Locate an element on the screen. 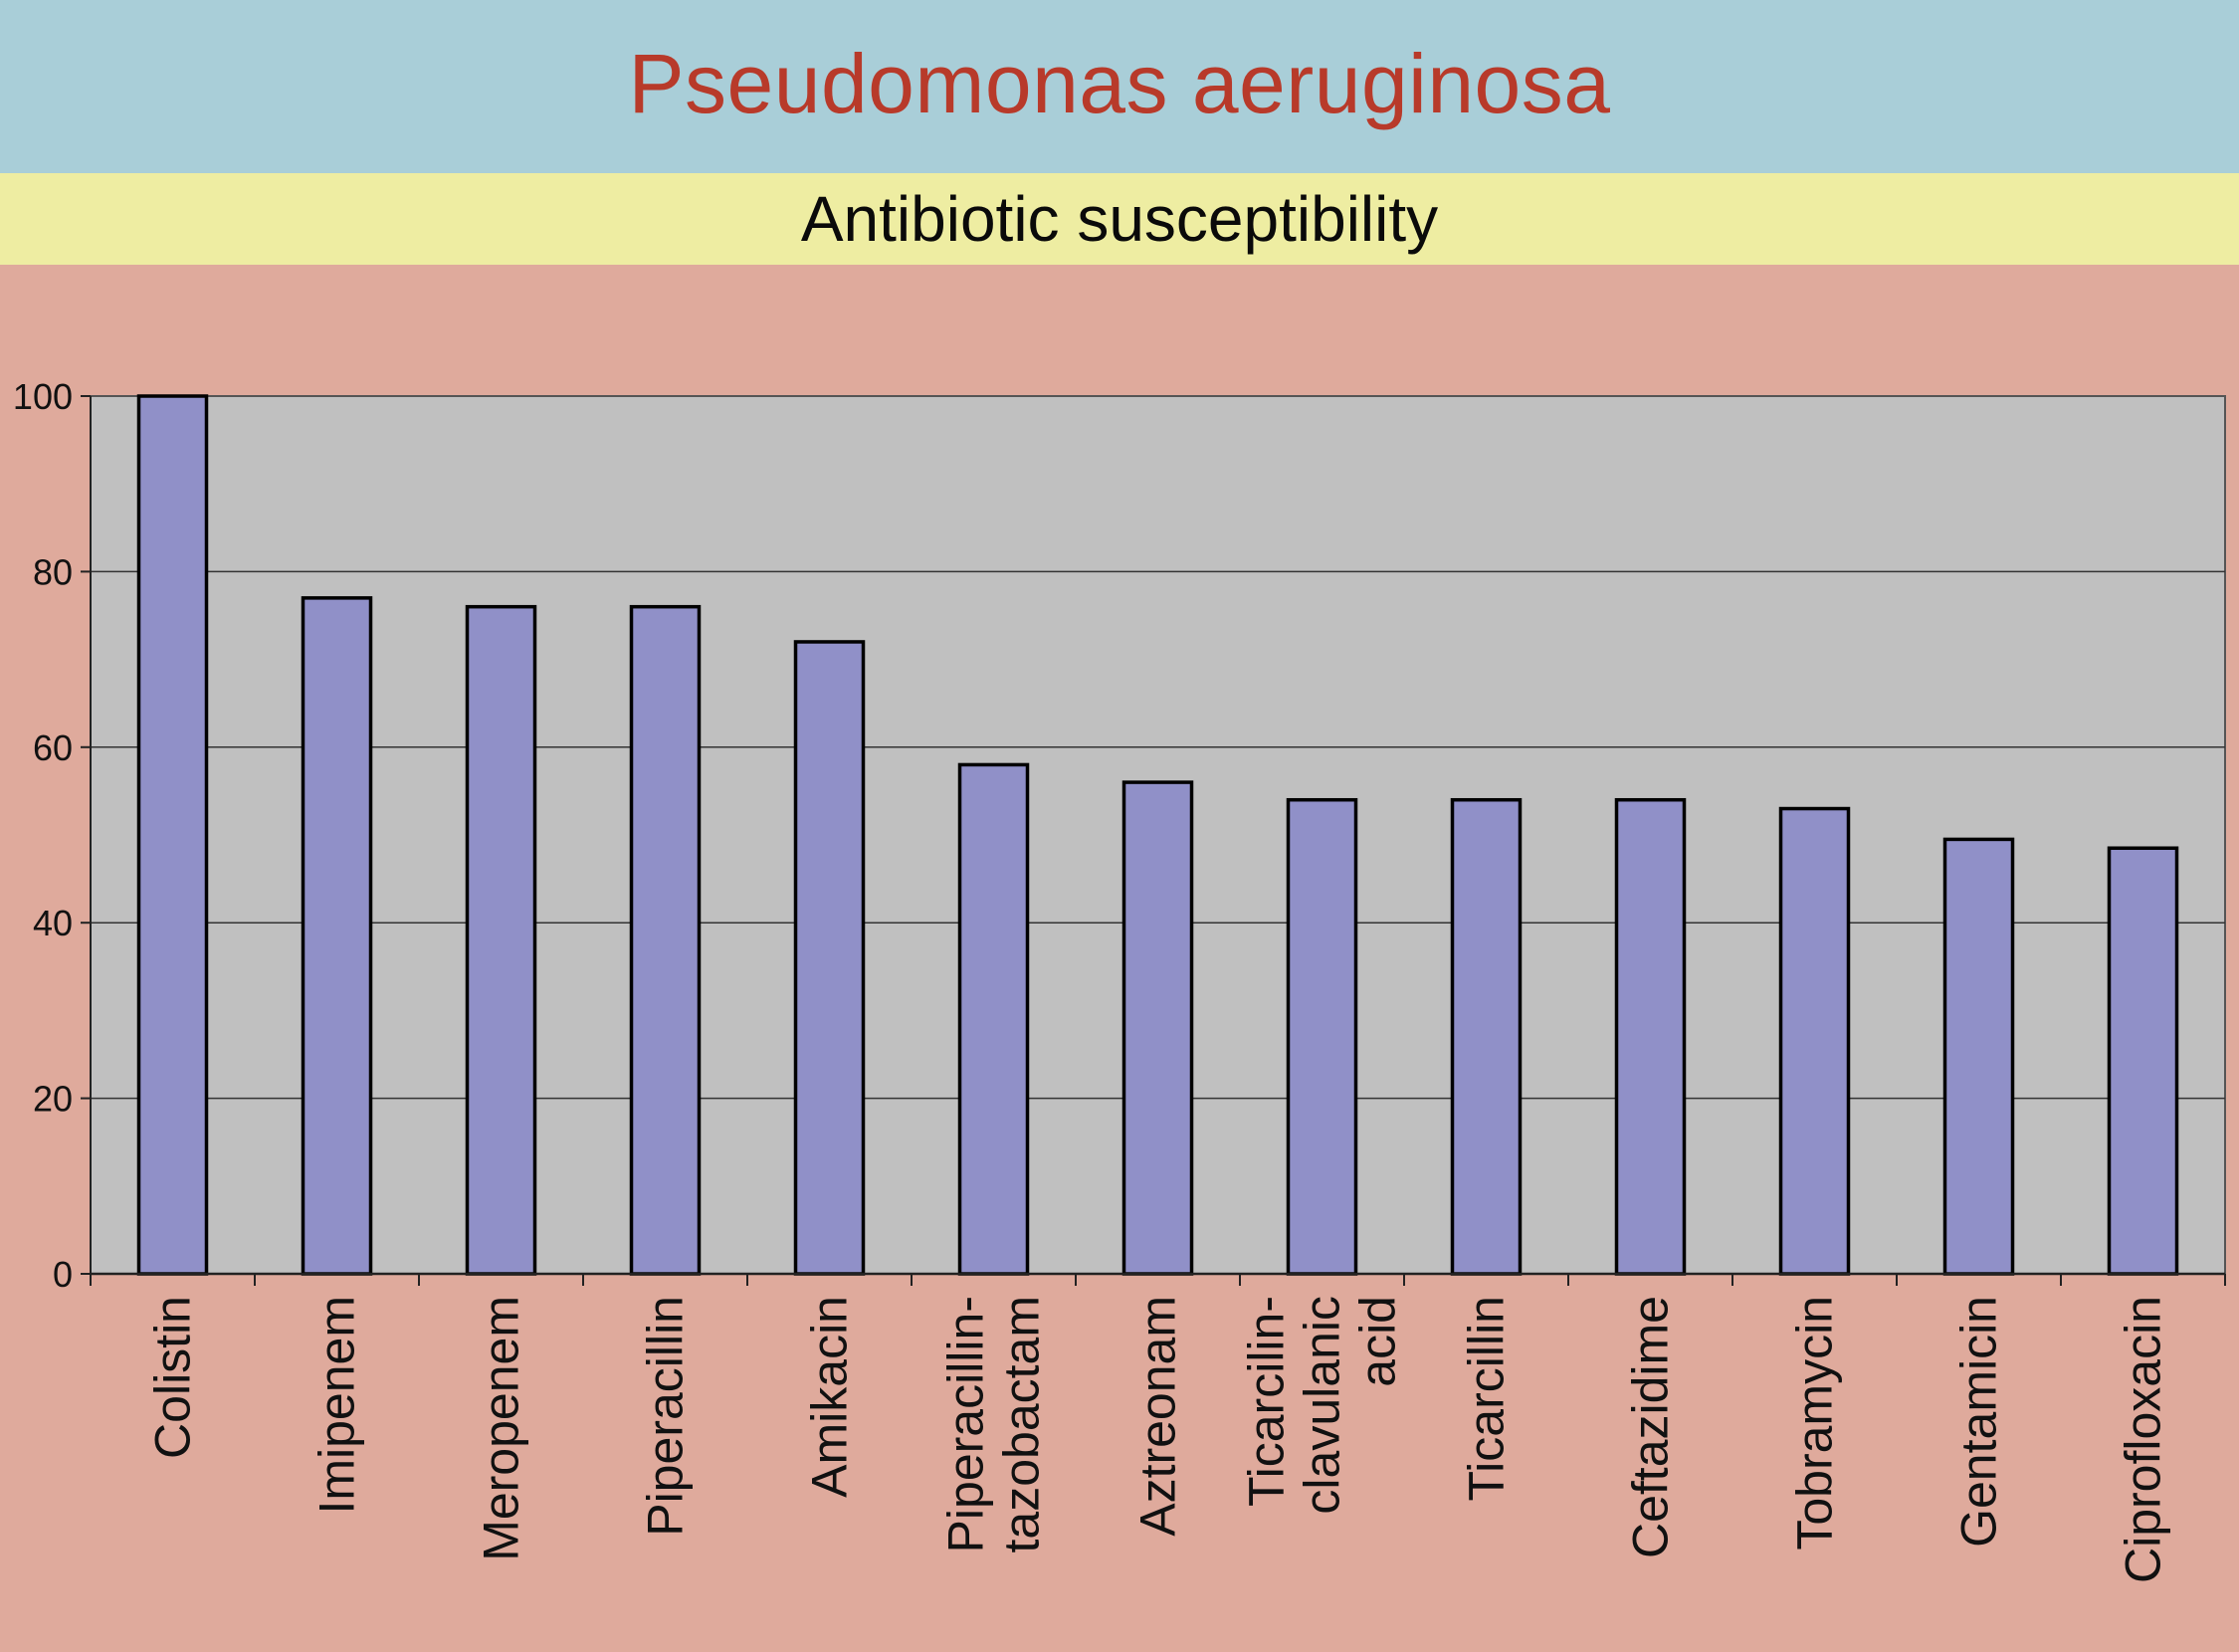 The height and width of the screenshot is (1652, 2239). x-tick-label: Ceftazidime is located at coordinates (1651, 1427).